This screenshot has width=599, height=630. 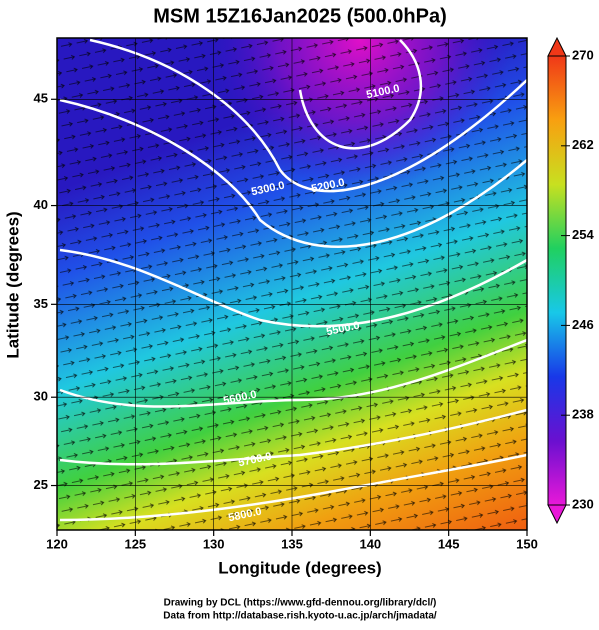 What do you see at coordinates (527, 543) in the screenshot?
I see `x-tick-label: 150` at bounding box center [527, 543].